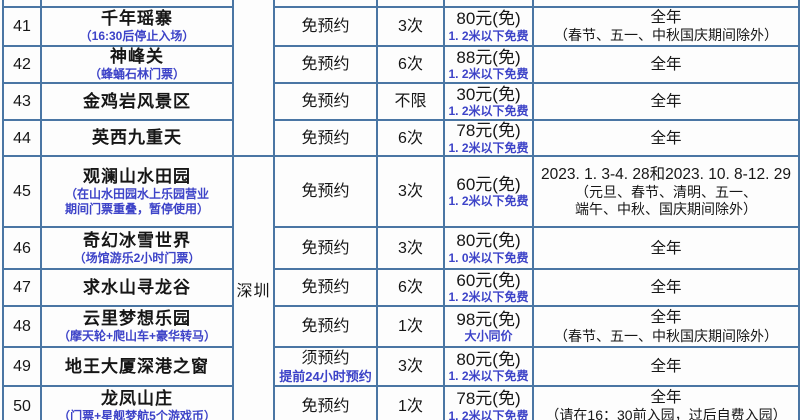 Image resolution: width=800 pixels, height=420 pixels. I want to click on city-cell-upper, so click(253, 79).